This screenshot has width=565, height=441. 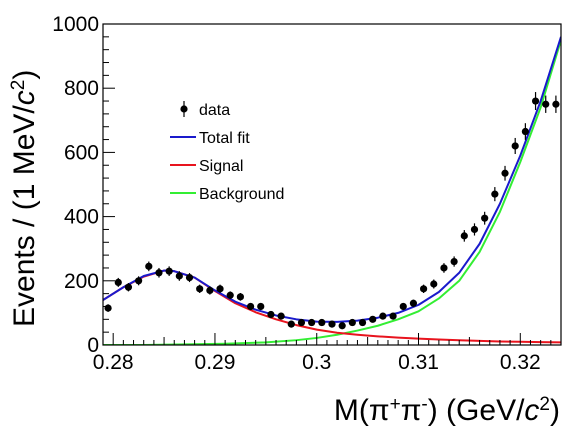 I want to click on x-tick-label: 0.29, so click(x=215, y=362).